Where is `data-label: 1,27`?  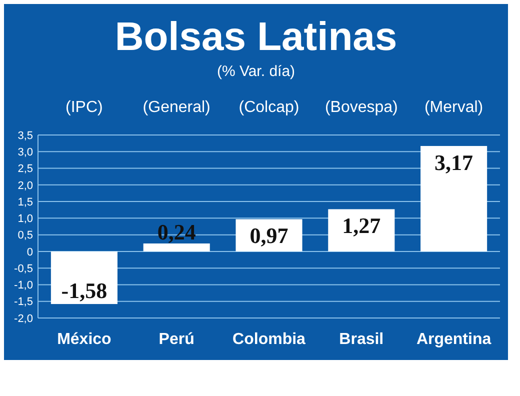 data-label: 1,27 is located at coordinates (361, 225).